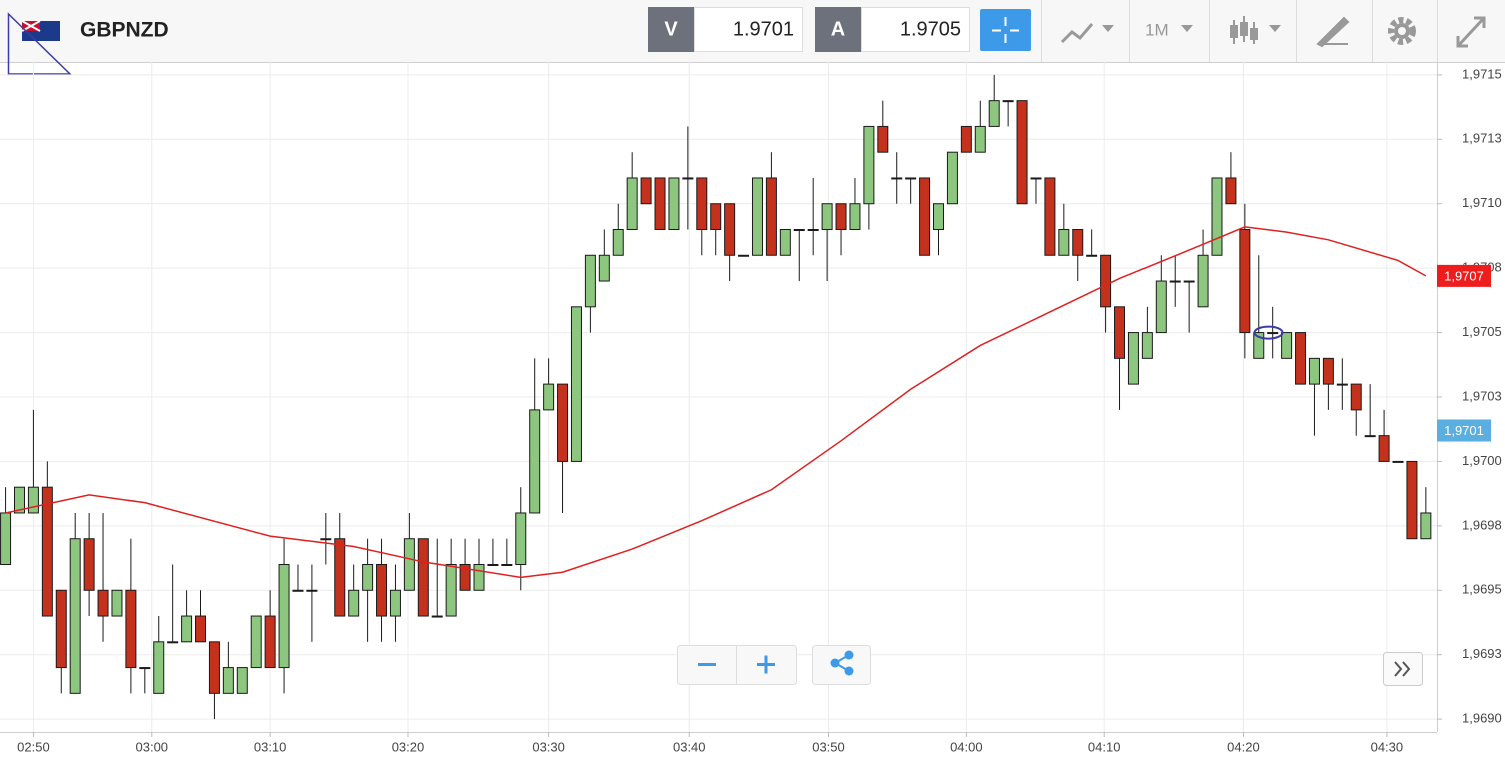  Describe the element at coordinates (1104, 746) in the screenshot. I see `x-tick-label: 04:10` at that location.